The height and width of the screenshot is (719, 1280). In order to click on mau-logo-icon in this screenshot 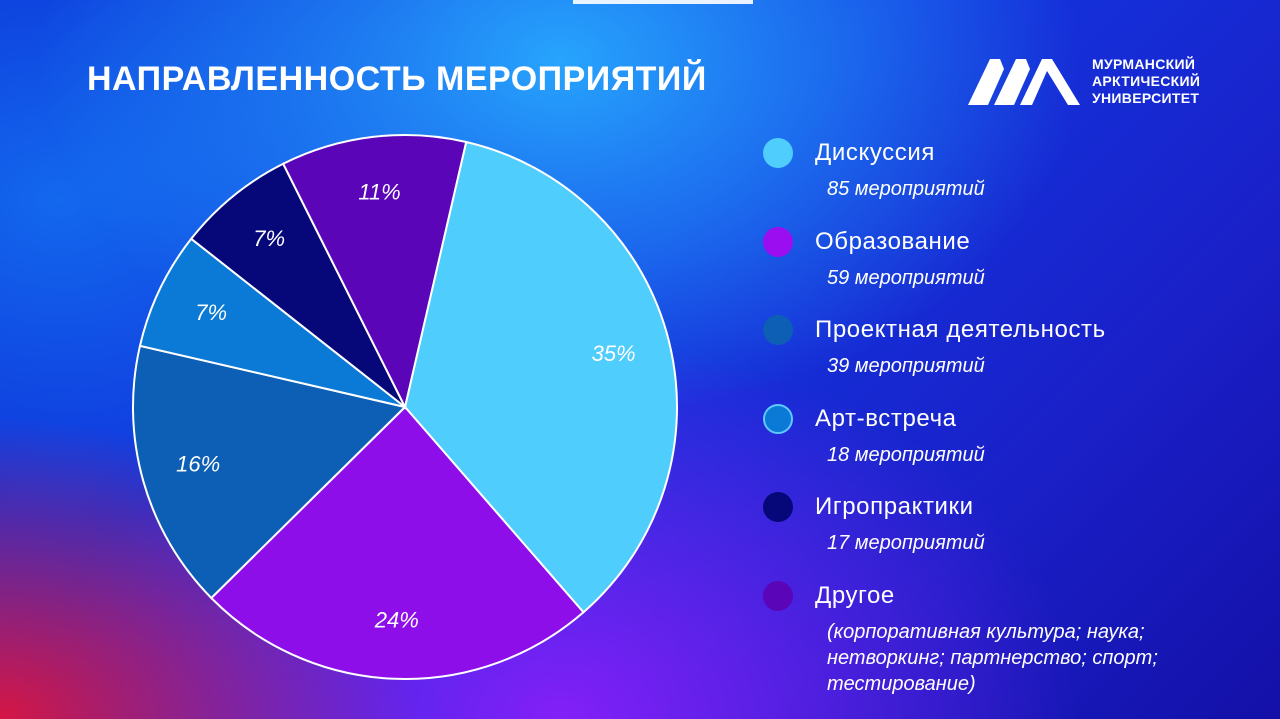, I will do `click(1024, 81)`.